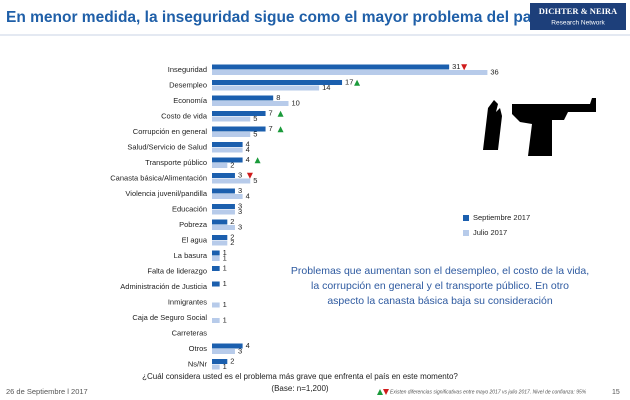 The image size is (630, 400). What do you see at coordinates (190, 100) in the screenshot?
I see `category-label: Economía` at bounding box center [190, 100].